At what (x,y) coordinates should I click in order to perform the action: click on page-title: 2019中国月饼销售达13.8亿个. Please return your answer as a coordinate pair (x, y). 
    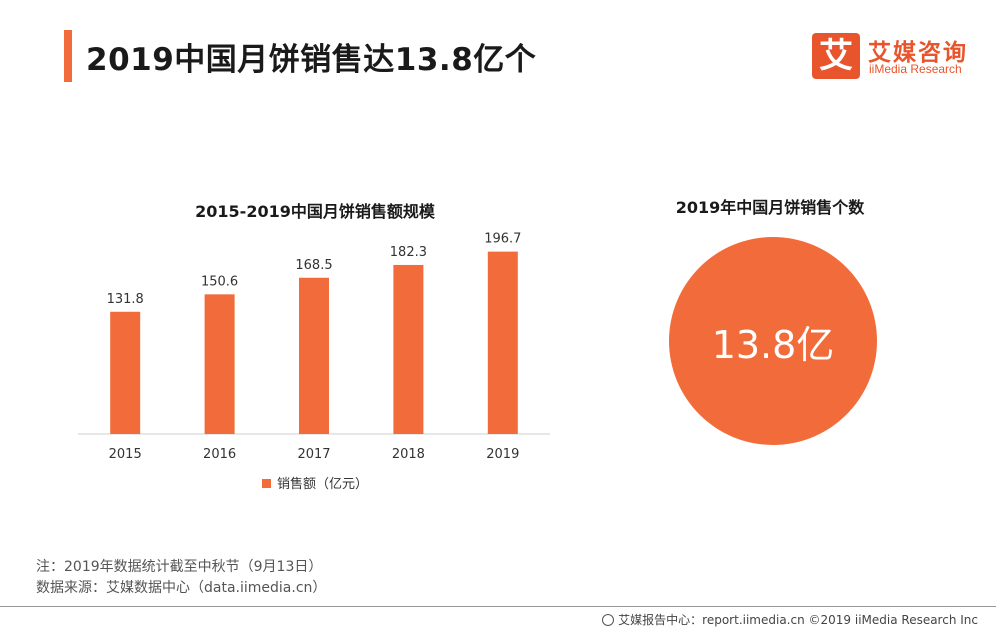
    Looking at the image, I should click on (311, 60).